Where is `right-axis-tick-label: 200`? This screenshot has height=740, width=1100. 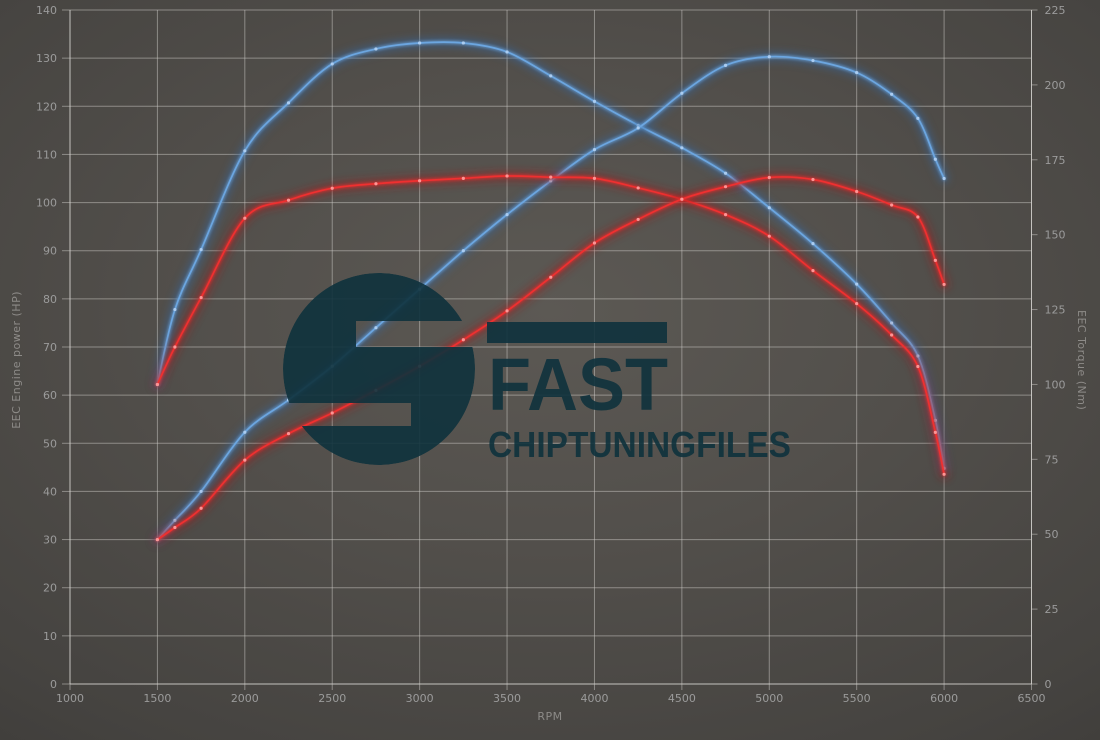
right-axis-tick-label: 200 is located at coordinates (1055, 85).